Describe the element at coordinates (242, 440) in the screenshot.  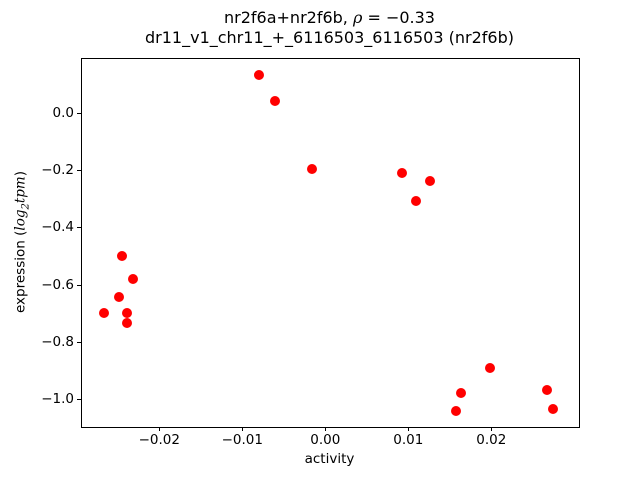
I see `x-tick-label: −0.01` at that location.